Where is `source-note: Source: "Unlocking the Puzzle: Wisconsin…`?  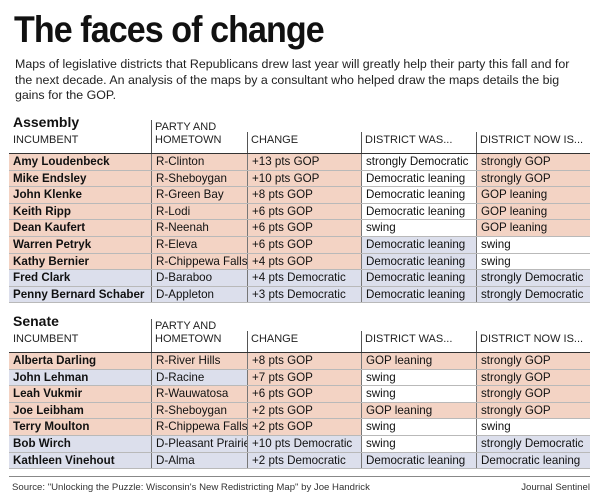
source-note: Source: "Unlocking the Puzzle: Wisconsin… is located at coordinates (191, 487).